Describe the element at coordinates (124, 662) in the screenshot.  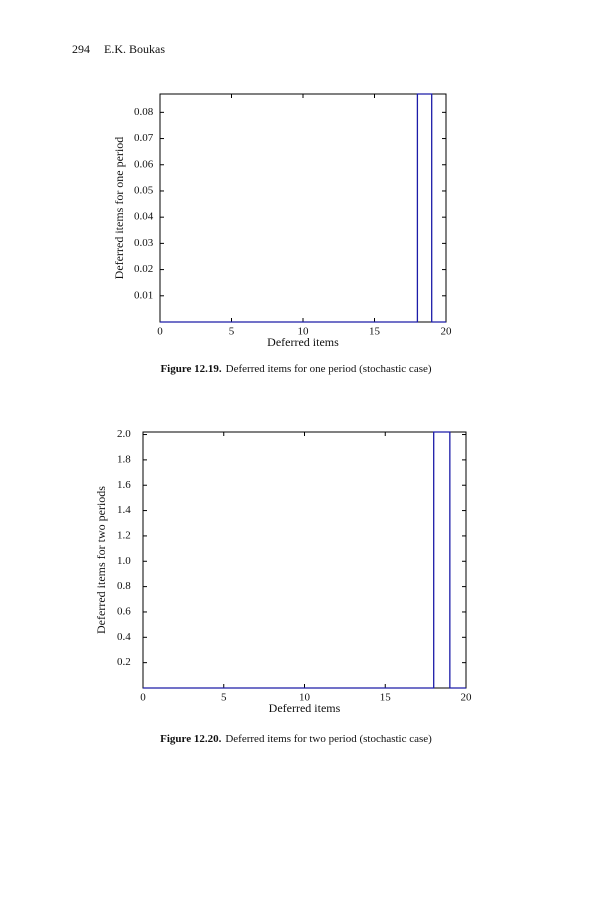
I see `y-tick-label: 0.2` at that location.